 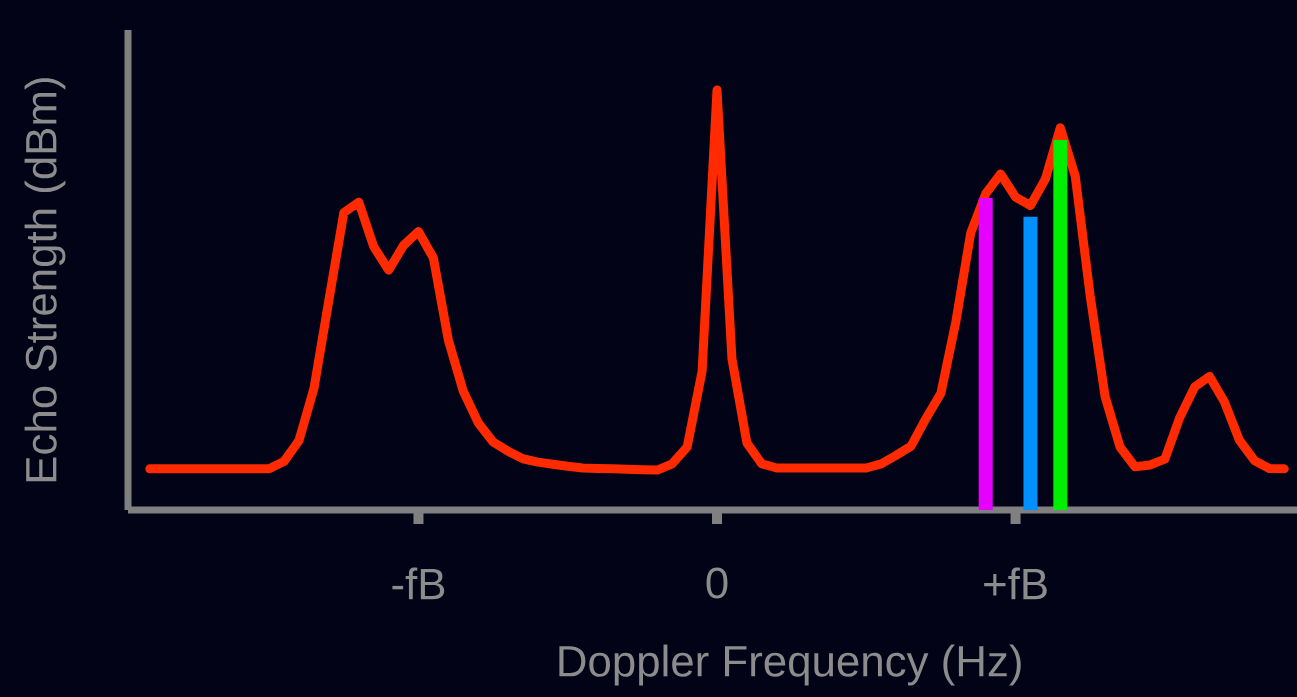 What do you see at coordinates (1015, 583) in the screenshot?
I see `x-tick-label: +fB` at bounding box center [1015, 583].